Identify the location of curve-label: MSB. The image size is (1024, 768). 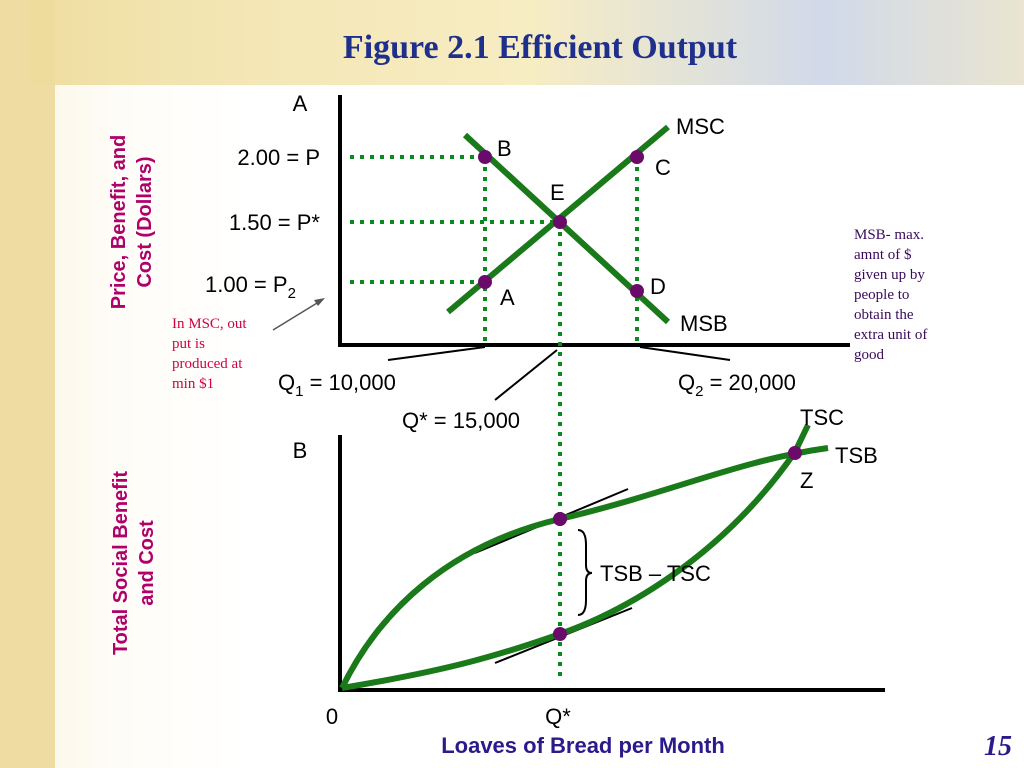
(704, 323).